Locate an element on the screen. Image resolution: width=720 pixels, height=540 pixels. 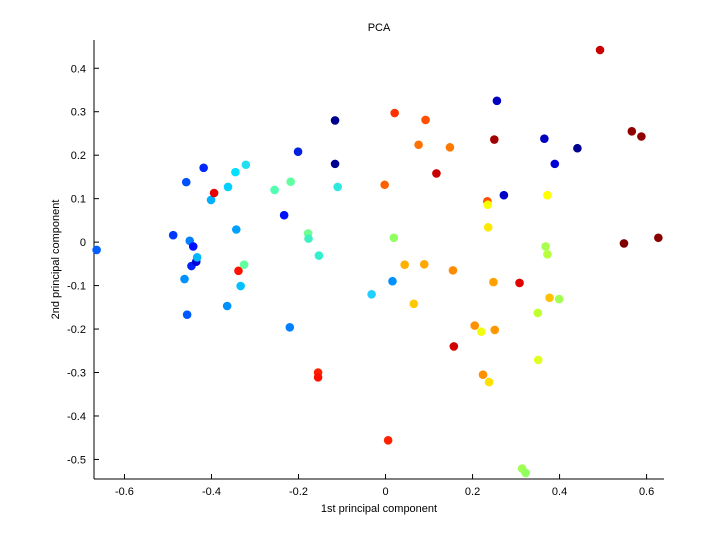
x-tick-label: -0.6 is located at coordinates (124, 492).